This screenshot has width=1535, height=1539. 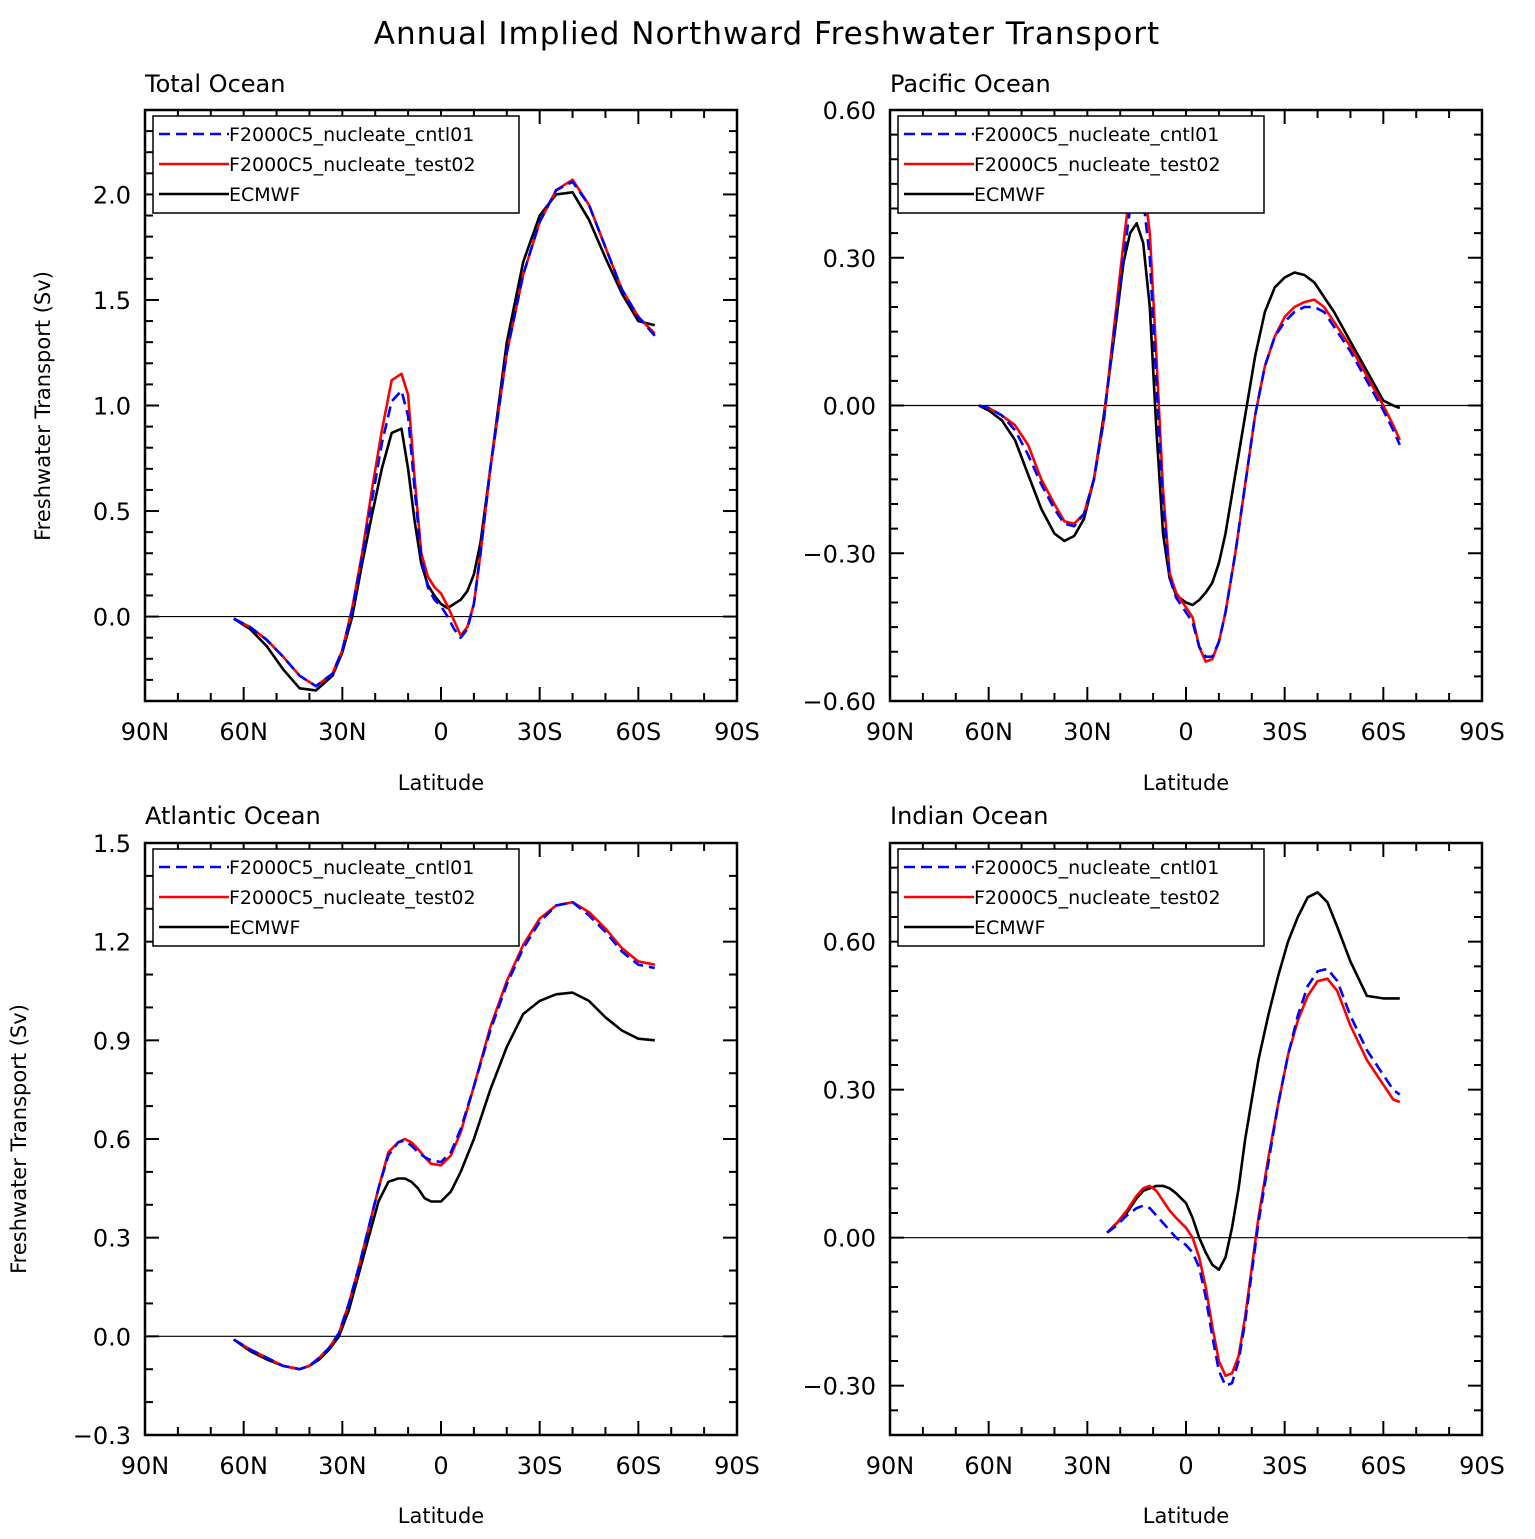 I want to click on y-tick-label: 0.5, so click(x=112, y=512).